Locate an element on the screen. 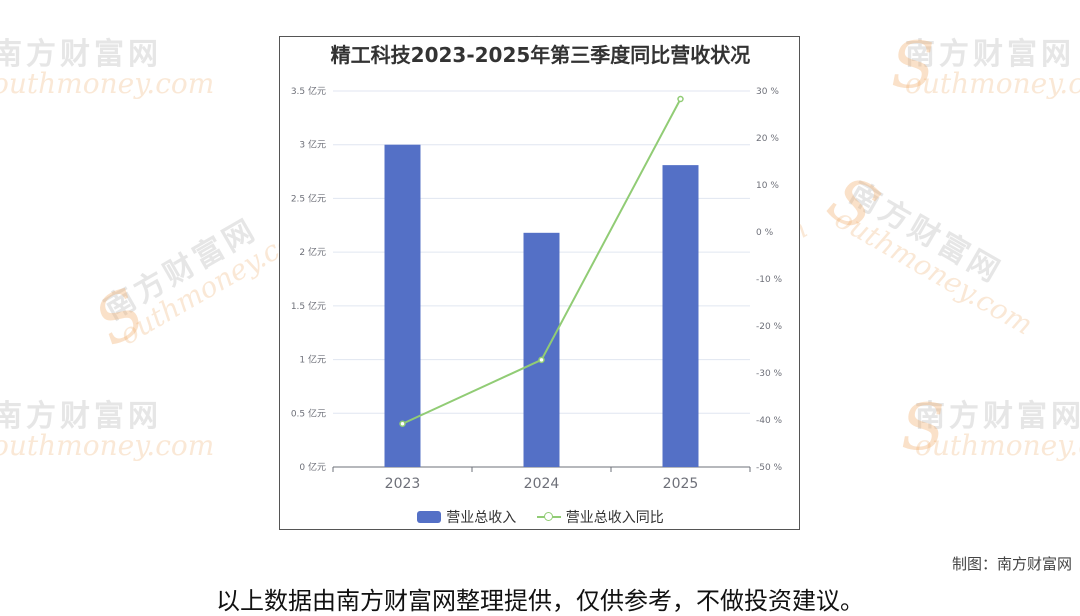  footer-disclaimer: 以上数据由南方财富网整理提供，仅供参考，不做投资建议。 is located at coordinates (540, 601).